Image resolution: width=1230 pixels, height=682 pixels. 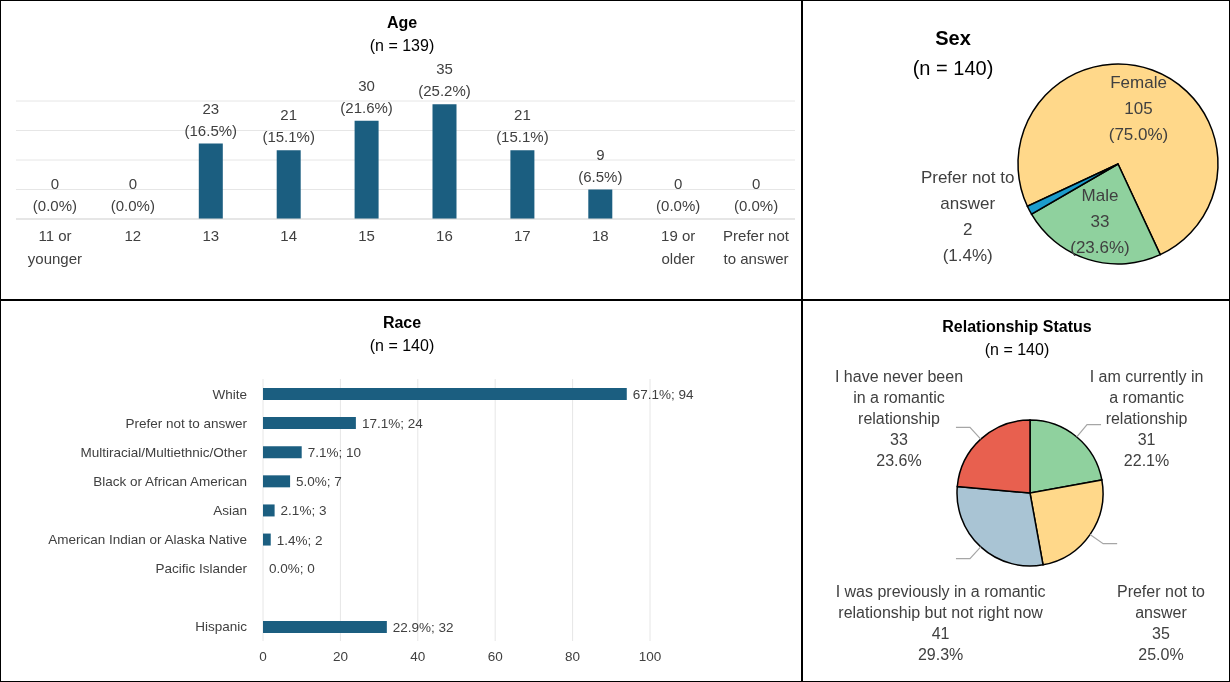 I want to click on data-label: 9 (6.5%), so click(x=600, y=165).